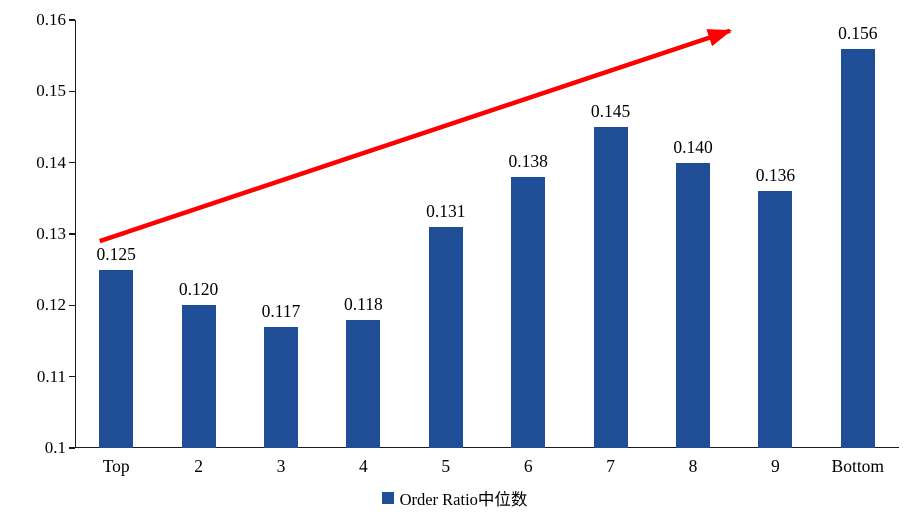  What do you see at coordinates (610, 466) in the screenshot?
I see `x-axis-category-label: 7` at bounding box center [610, 466].